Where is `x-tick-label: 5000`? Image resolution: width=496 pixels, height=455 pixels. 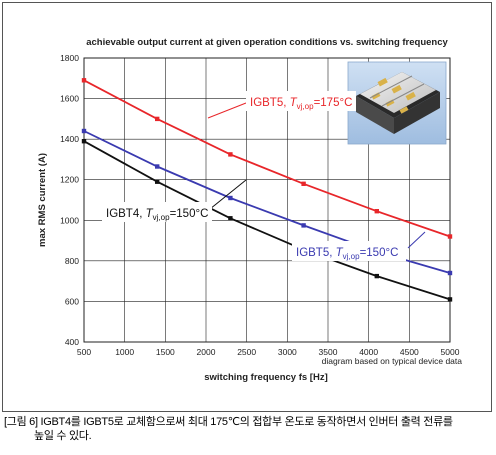 x-tick-label: 5000 is located at coordinates (450, 352).